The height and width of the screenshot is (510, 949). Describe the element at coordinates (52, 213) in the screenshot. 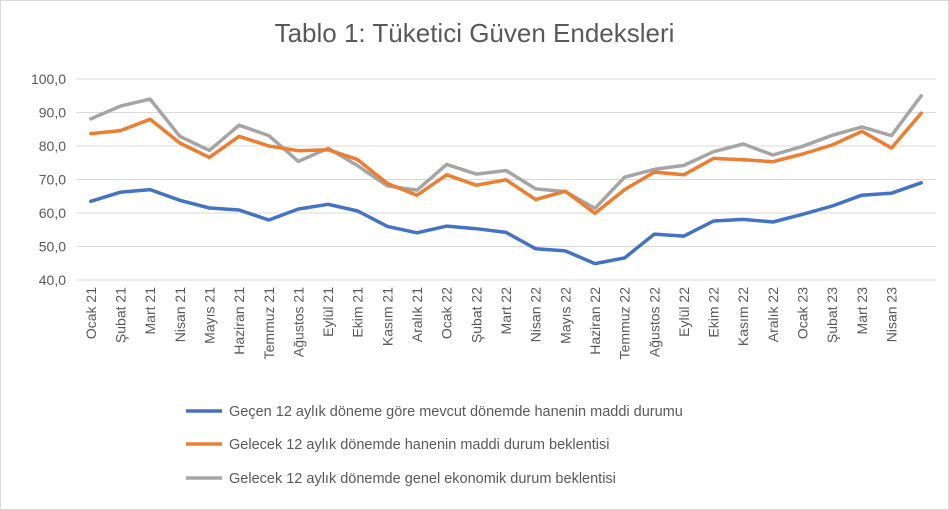

I see `y-tick-label: 60,0` at that location.